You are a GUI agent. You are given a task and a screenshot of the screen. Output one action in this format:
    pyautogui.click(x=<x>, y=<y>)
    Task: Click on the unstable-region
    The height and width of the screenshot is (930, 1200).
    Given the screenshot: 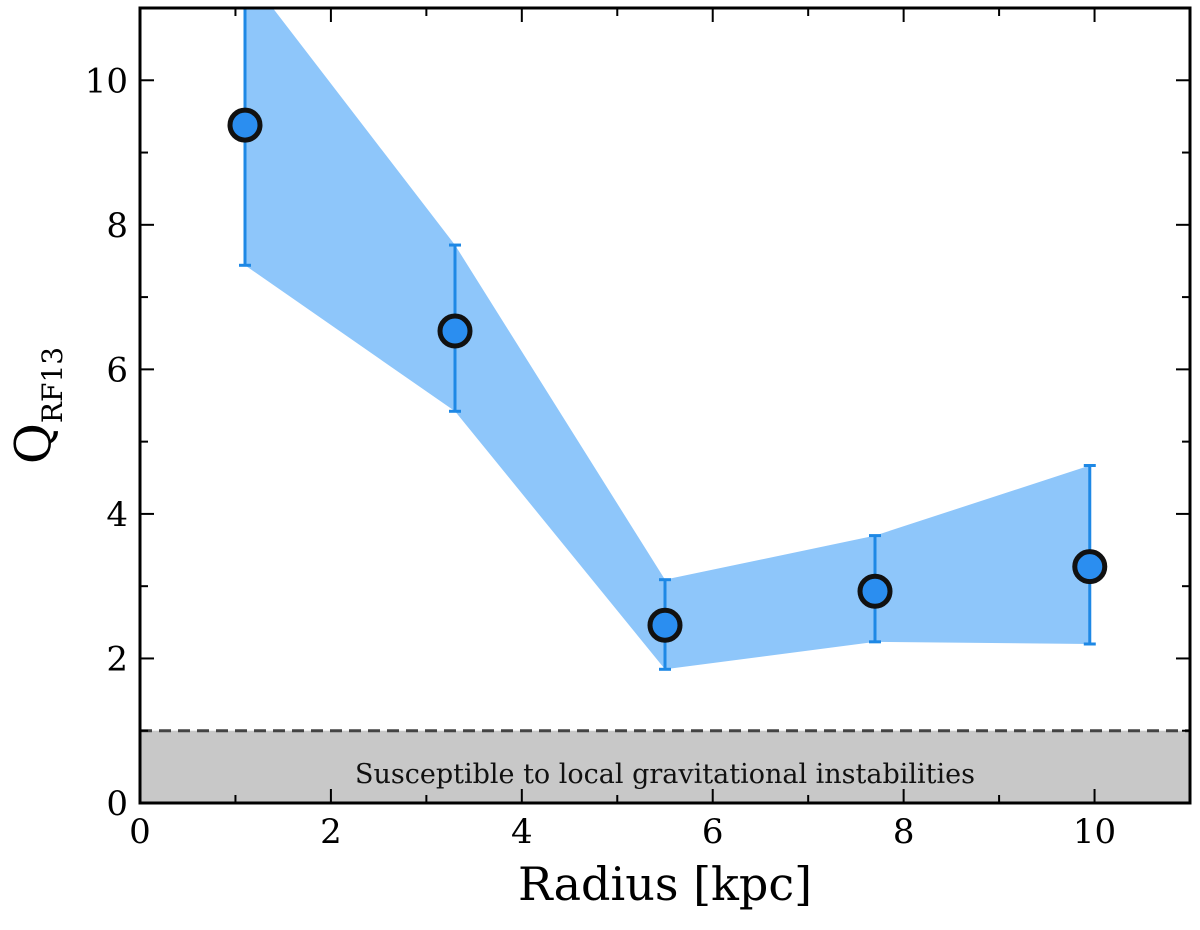 What is the action you would take?
    pyautogui.click(x=665, y=766)
    